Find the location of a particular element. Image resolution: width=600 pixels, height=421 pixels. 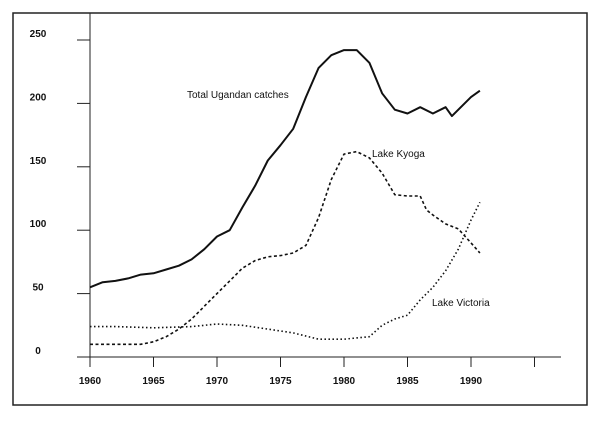

y-tick-label: 100 is located at coordinates (38, 224).